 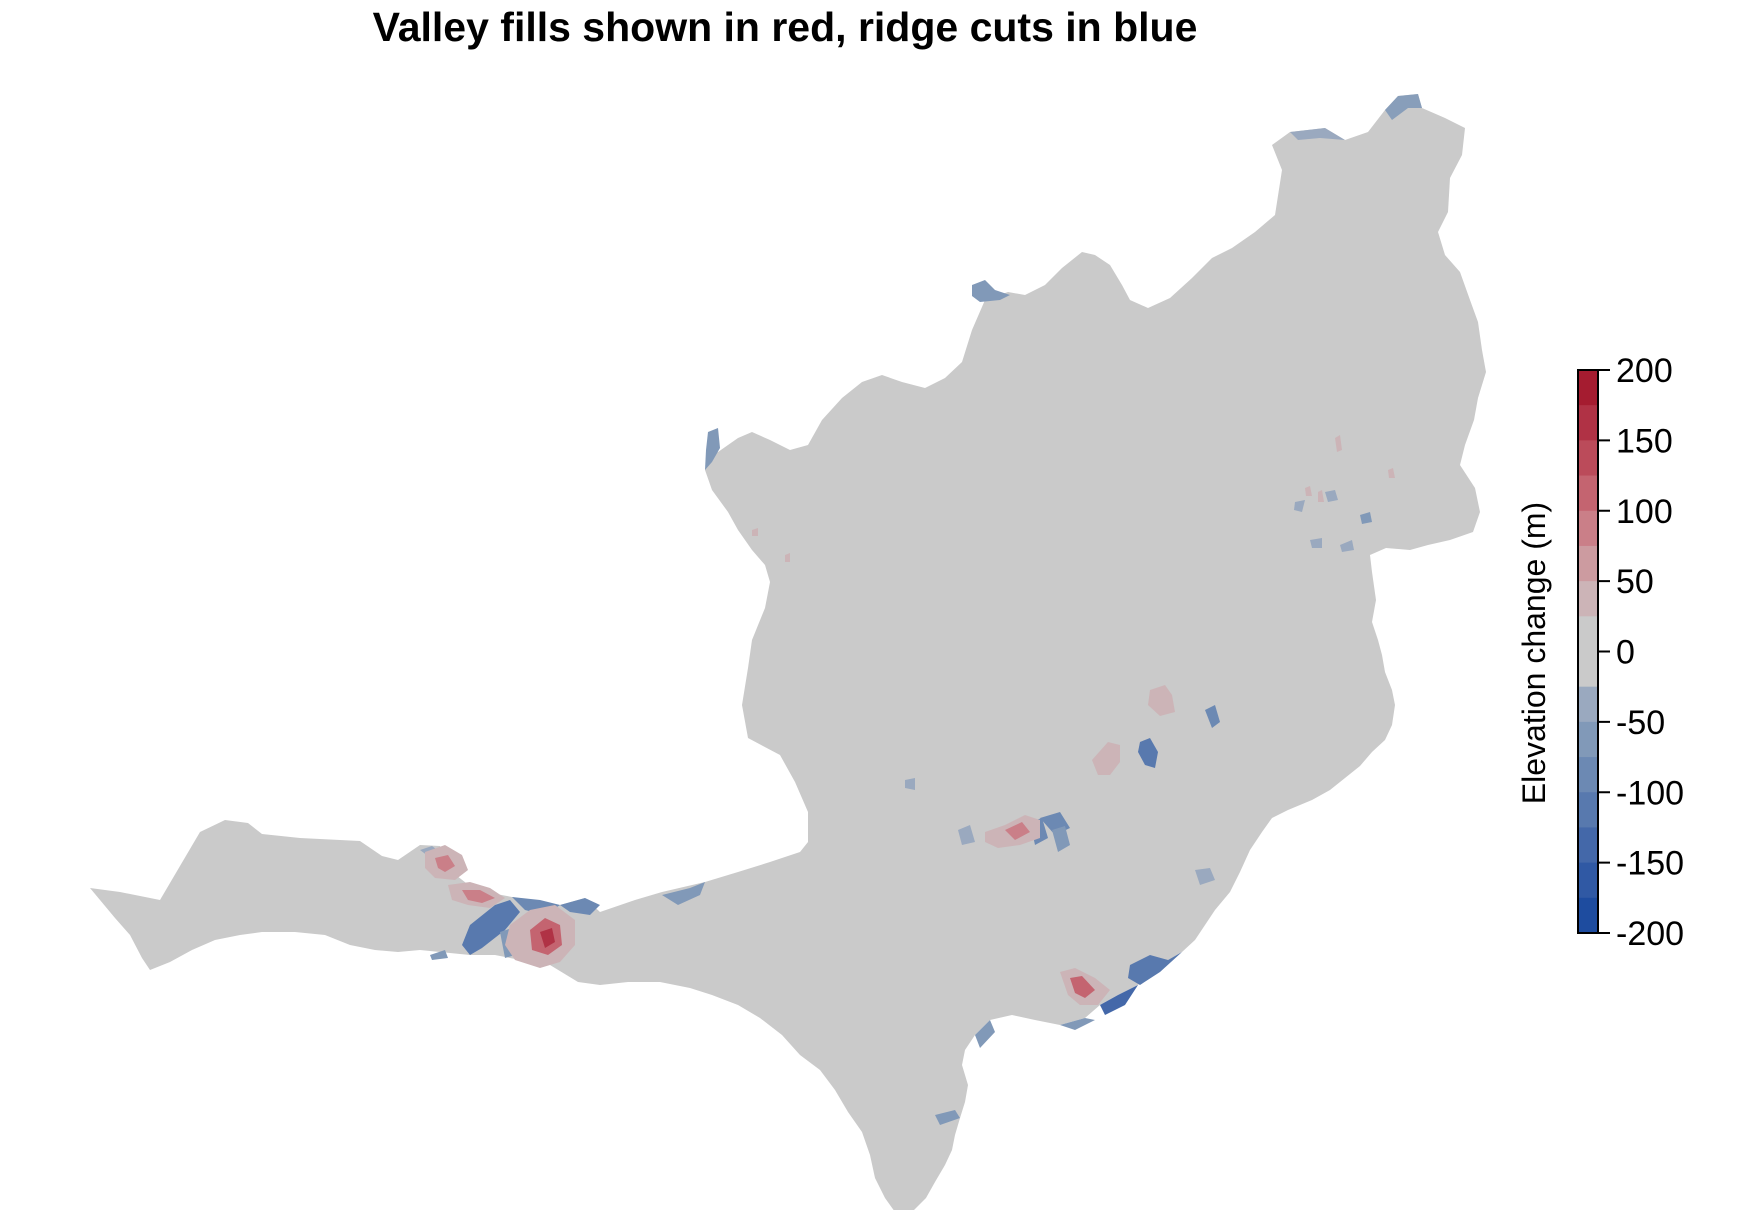 I want to click on color-bar-tick-label: -150, so click(x=1650, y=864).